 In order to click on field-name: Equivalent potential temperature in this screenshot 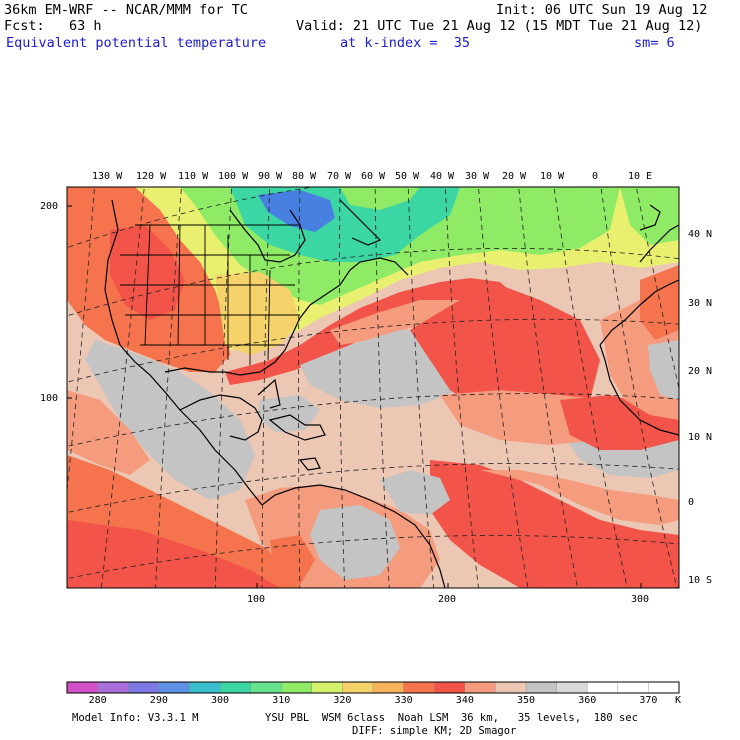, I will do `click(136, 43)`.